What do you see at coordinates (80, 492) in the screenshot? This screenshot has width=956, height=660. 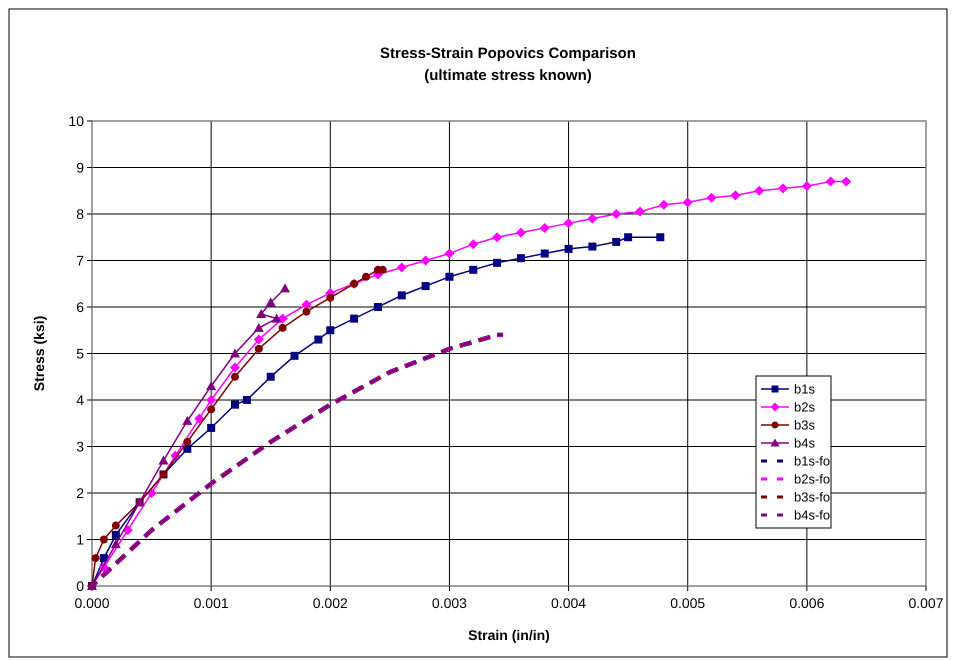 I see `y-tick-label: 2` at bounding box center [80, 492].